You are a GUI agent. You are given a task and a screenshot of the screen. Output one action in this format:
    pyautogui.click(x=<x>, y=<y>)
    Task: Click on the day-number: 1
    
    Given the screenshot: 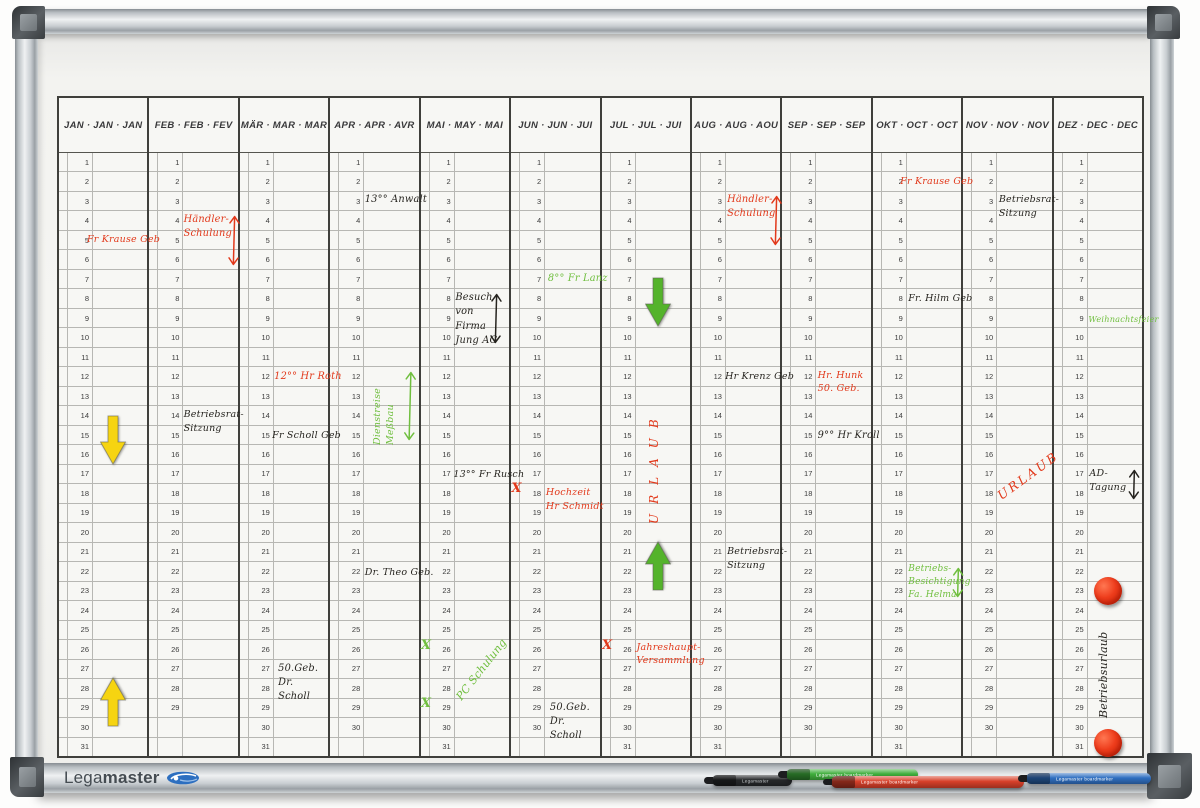 What is the action you would take?
    pyautogui.click(x=623, y=162)
    